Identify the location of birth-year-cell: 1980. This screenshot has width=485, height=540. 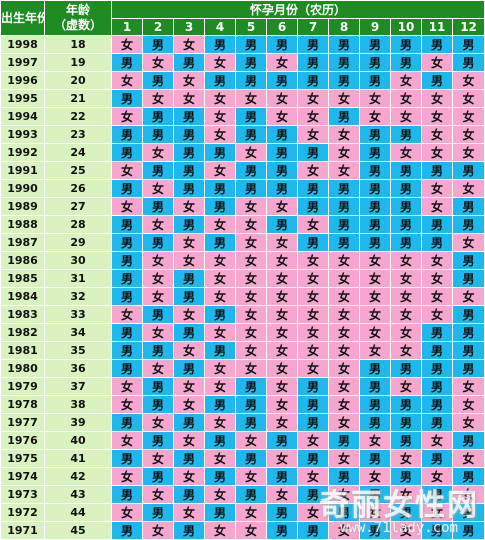
(22, 368).